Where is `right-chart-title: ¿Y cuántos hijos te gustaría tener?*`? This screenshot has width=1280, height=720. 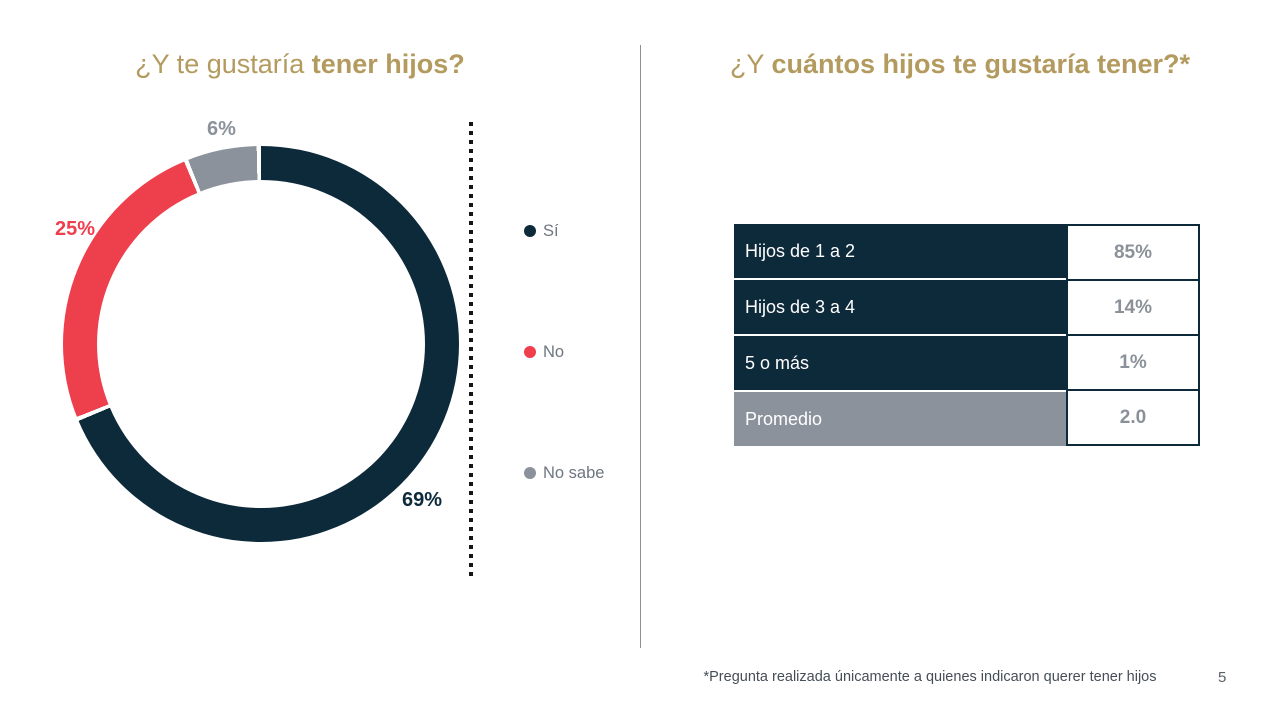 right-chart-title: ¿Y cuántos hijos te gustaría tener?* is located at coordinates (960, 64).